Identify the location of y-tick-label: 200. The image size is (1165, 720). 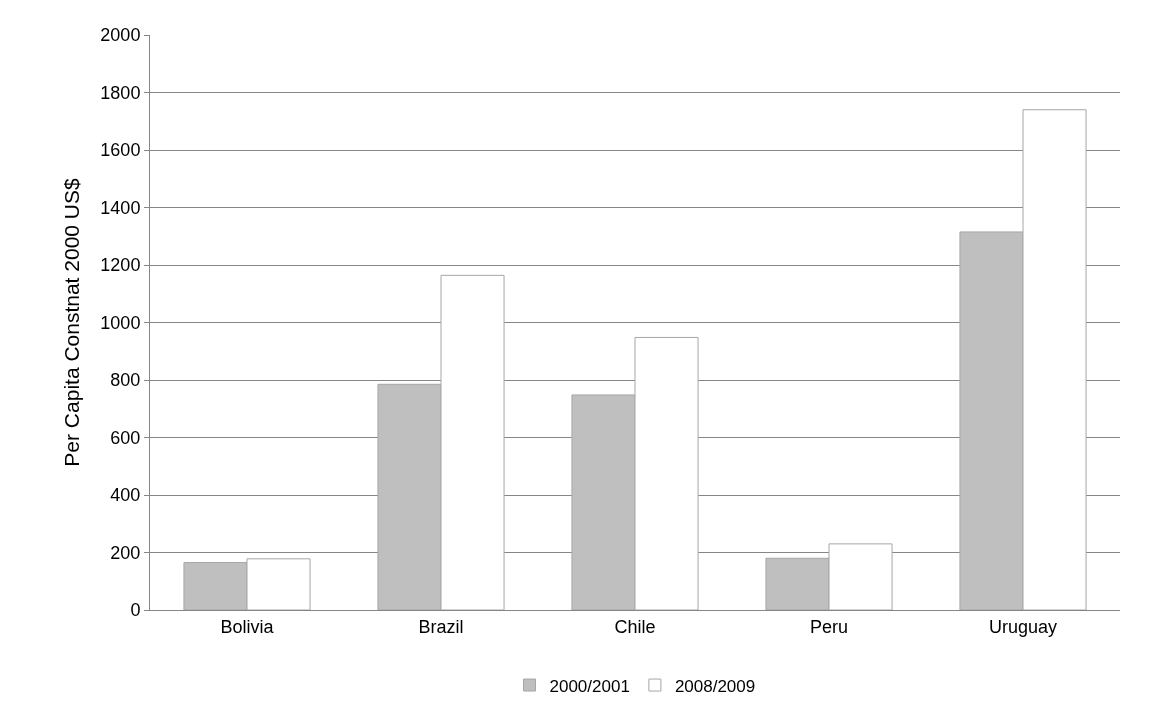
(125, 552).